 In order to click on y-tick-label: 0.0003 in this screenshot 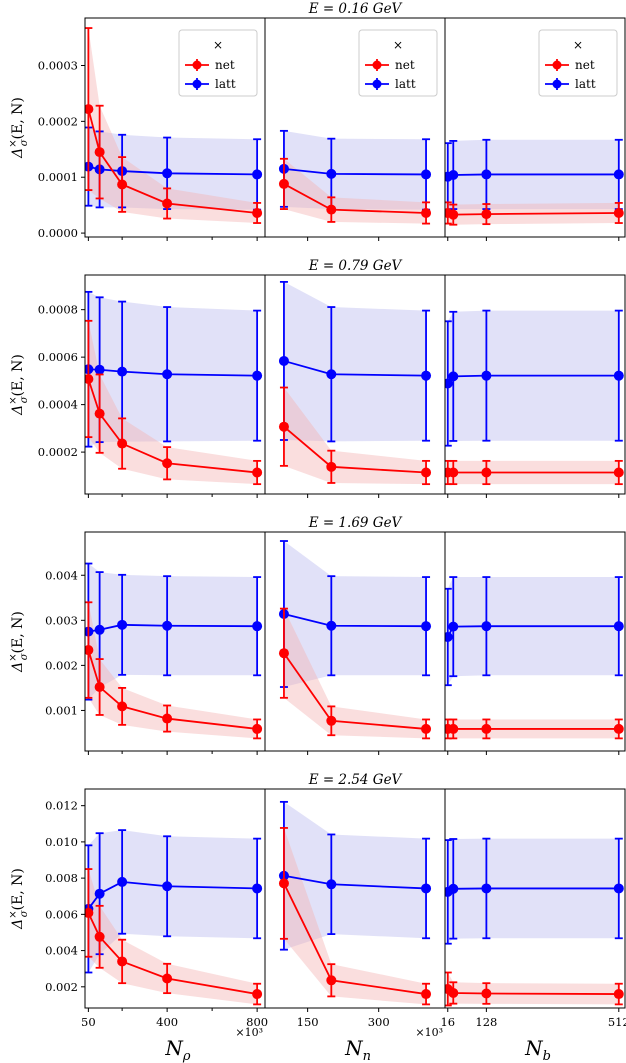, I will do `click(58, 65)`.